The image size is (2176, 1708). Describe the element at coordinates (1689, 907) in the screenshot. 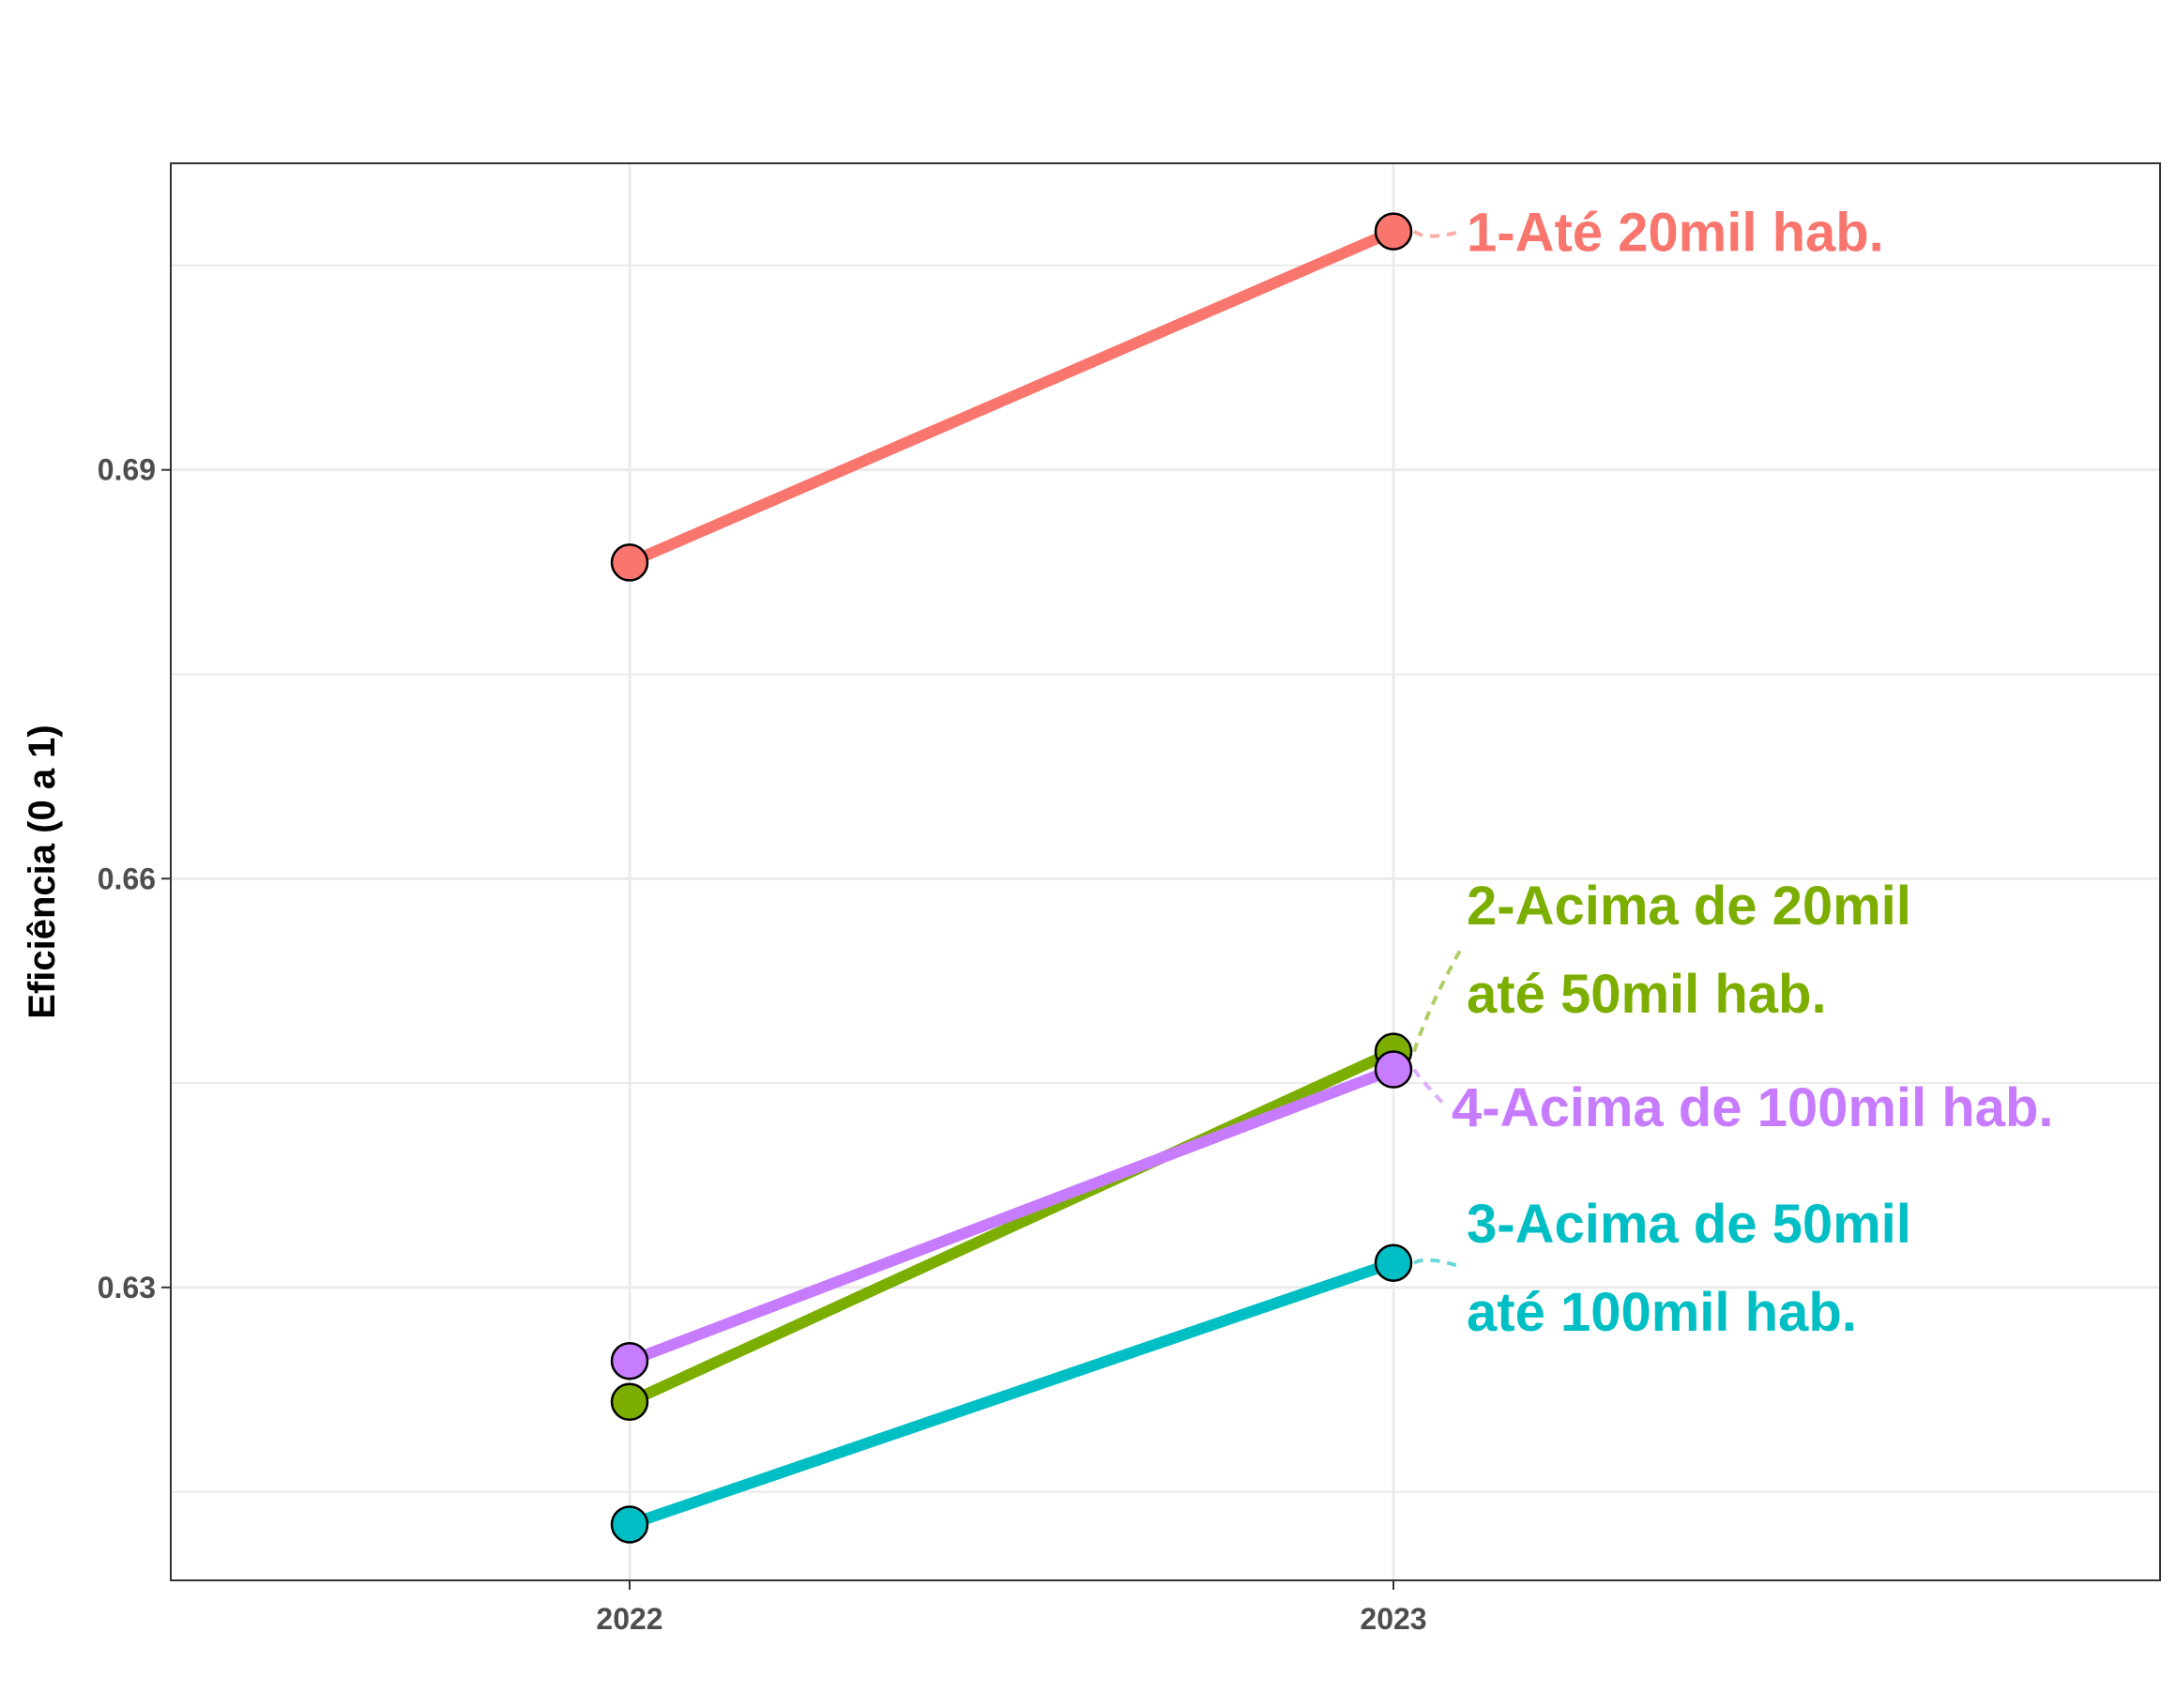

I see `series-label: 2-Acima de 20mil` at that location.